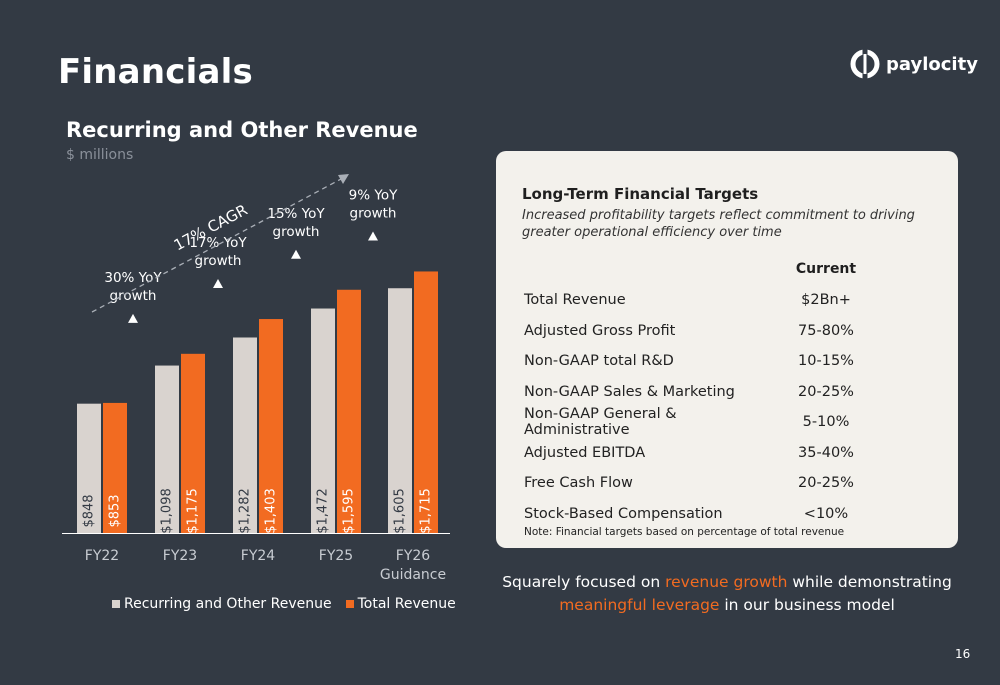  Describe the element at coordinates (599, 361) in the screenshot. I see `metric-label: Non-GAAP total R&D` at that location.